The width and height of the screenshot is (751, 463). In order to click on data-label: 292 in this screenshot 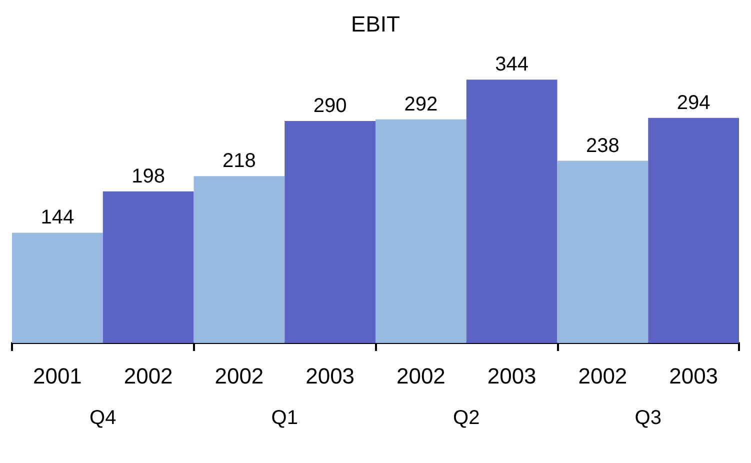, I will do `click(421, 104)`.